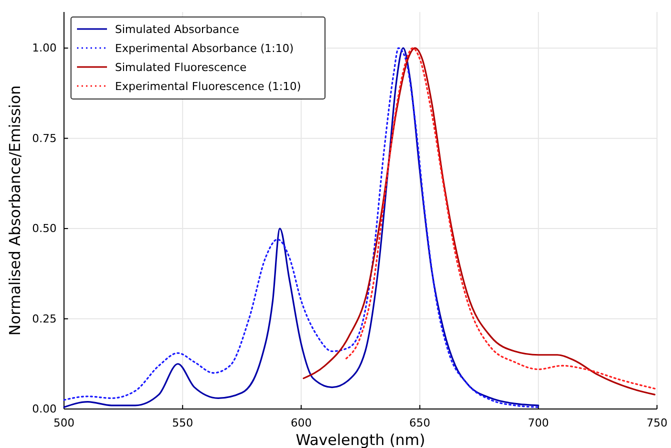  Describe the element at coordinates (44, 48) in the screenshot. I see `y-tick-label: 1.00` at that location.